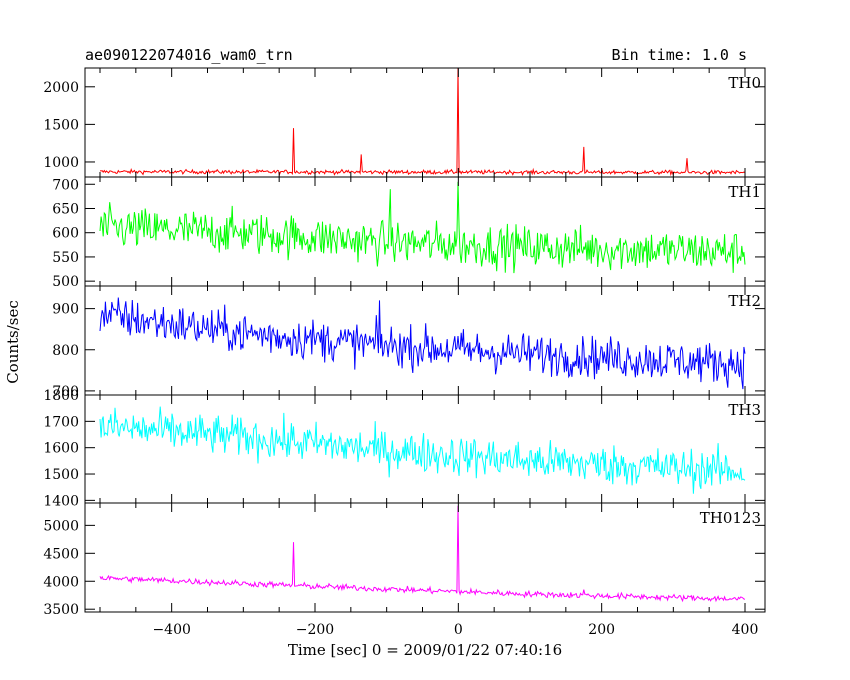 This screenshot has width=850, height=680. What do you see at coordinates (315, 630) in the screenshot?
I see `x-tick-label: −200` at bounding box center [315, 630].